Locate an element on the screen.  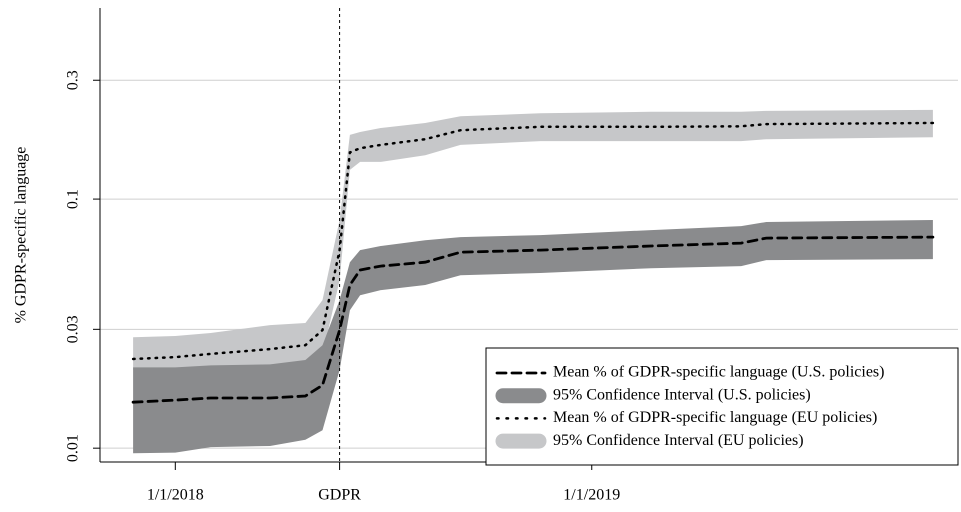
y-tick-label: 0.03 is located at coordinates (73, 329).